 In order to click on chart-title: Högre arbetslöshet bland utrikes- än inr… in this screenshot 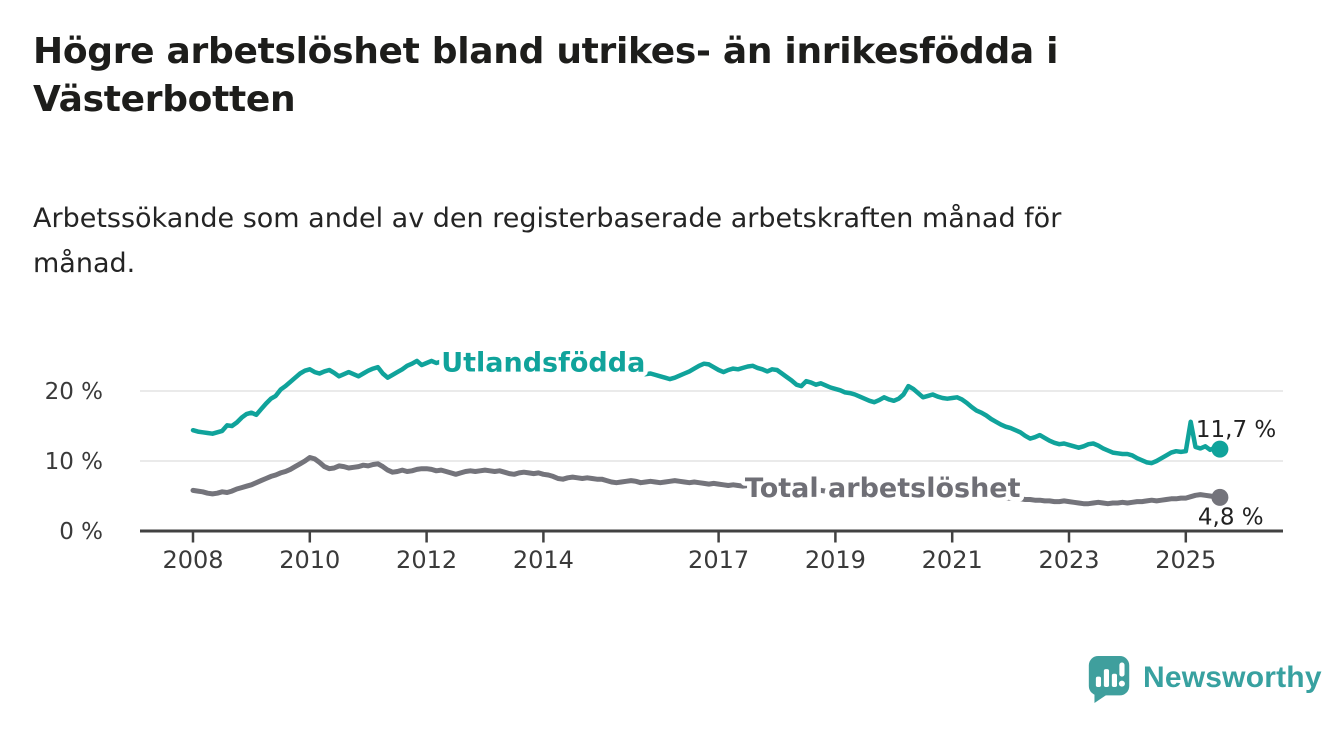, I will do `click(663, 76)`.